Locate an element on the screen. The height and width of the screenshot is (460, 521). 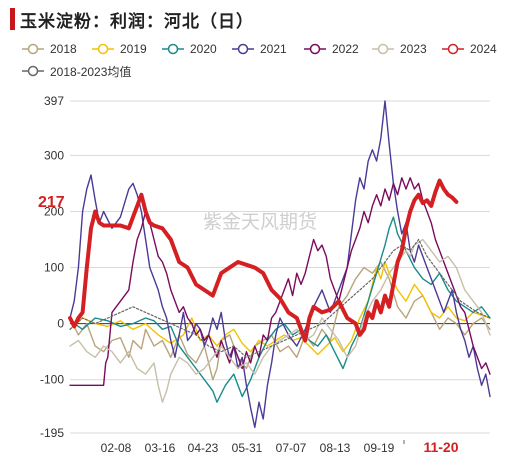
y-tick-label: 397 is located at coordinates (54, 101).